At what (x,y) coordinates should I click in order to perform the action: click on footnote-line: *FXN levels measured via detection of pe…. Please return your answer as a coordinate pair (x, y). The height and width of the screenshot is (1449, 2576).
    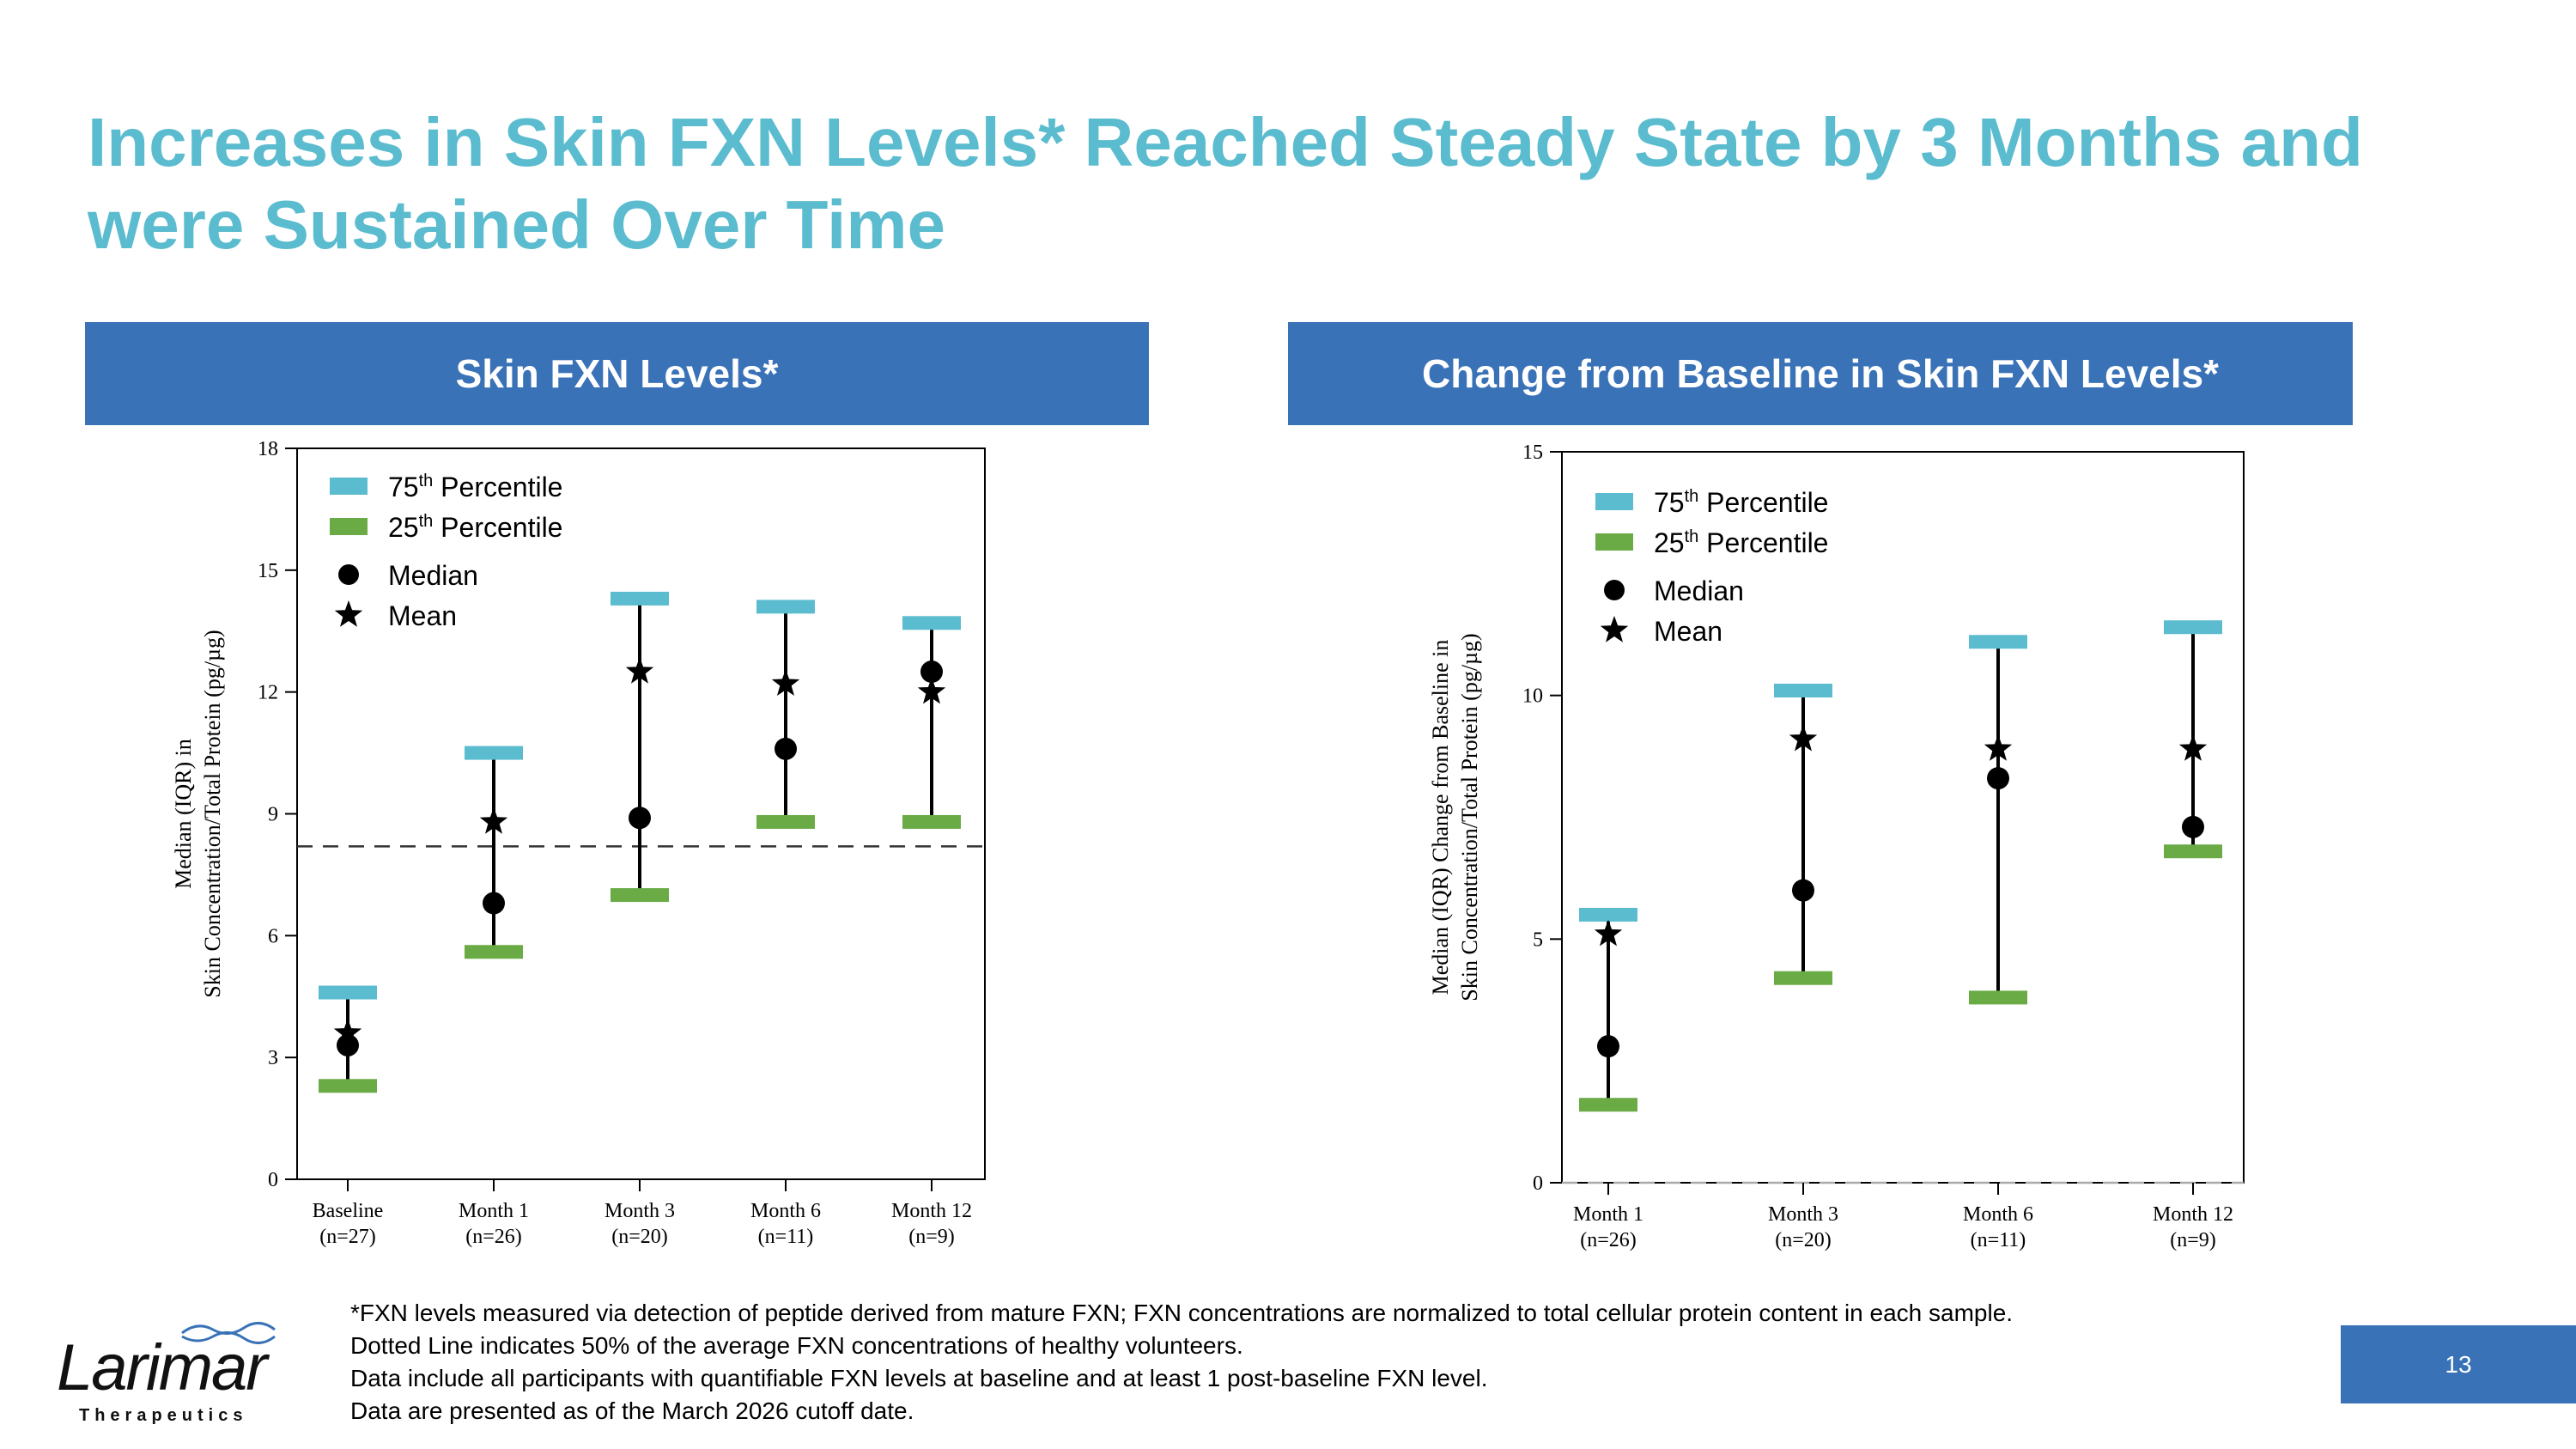
    Looking at the image, I should click on (1182, 1313).